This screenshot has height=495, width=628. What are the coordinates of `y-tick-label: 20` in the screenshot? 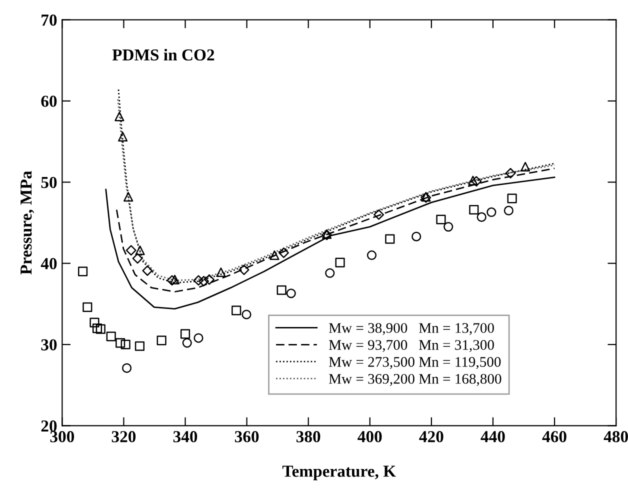 It's located at (49, 426).